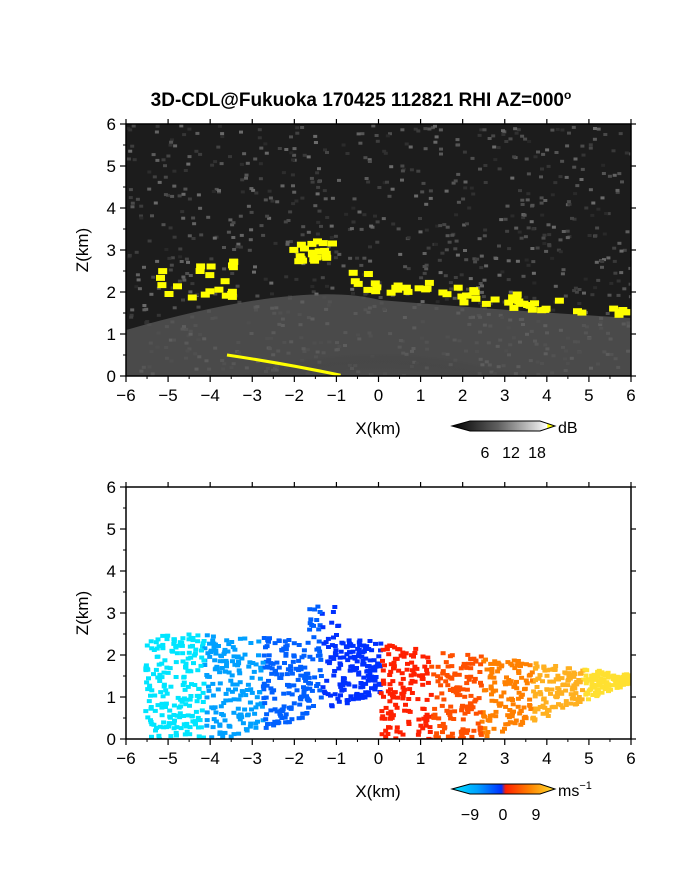 The width and height of the screenshot is (680, 880). What do you see at coordinates (111, 697) in the screenshot?
I see `y-tick-label: 1` at bounding box center [111, 697].